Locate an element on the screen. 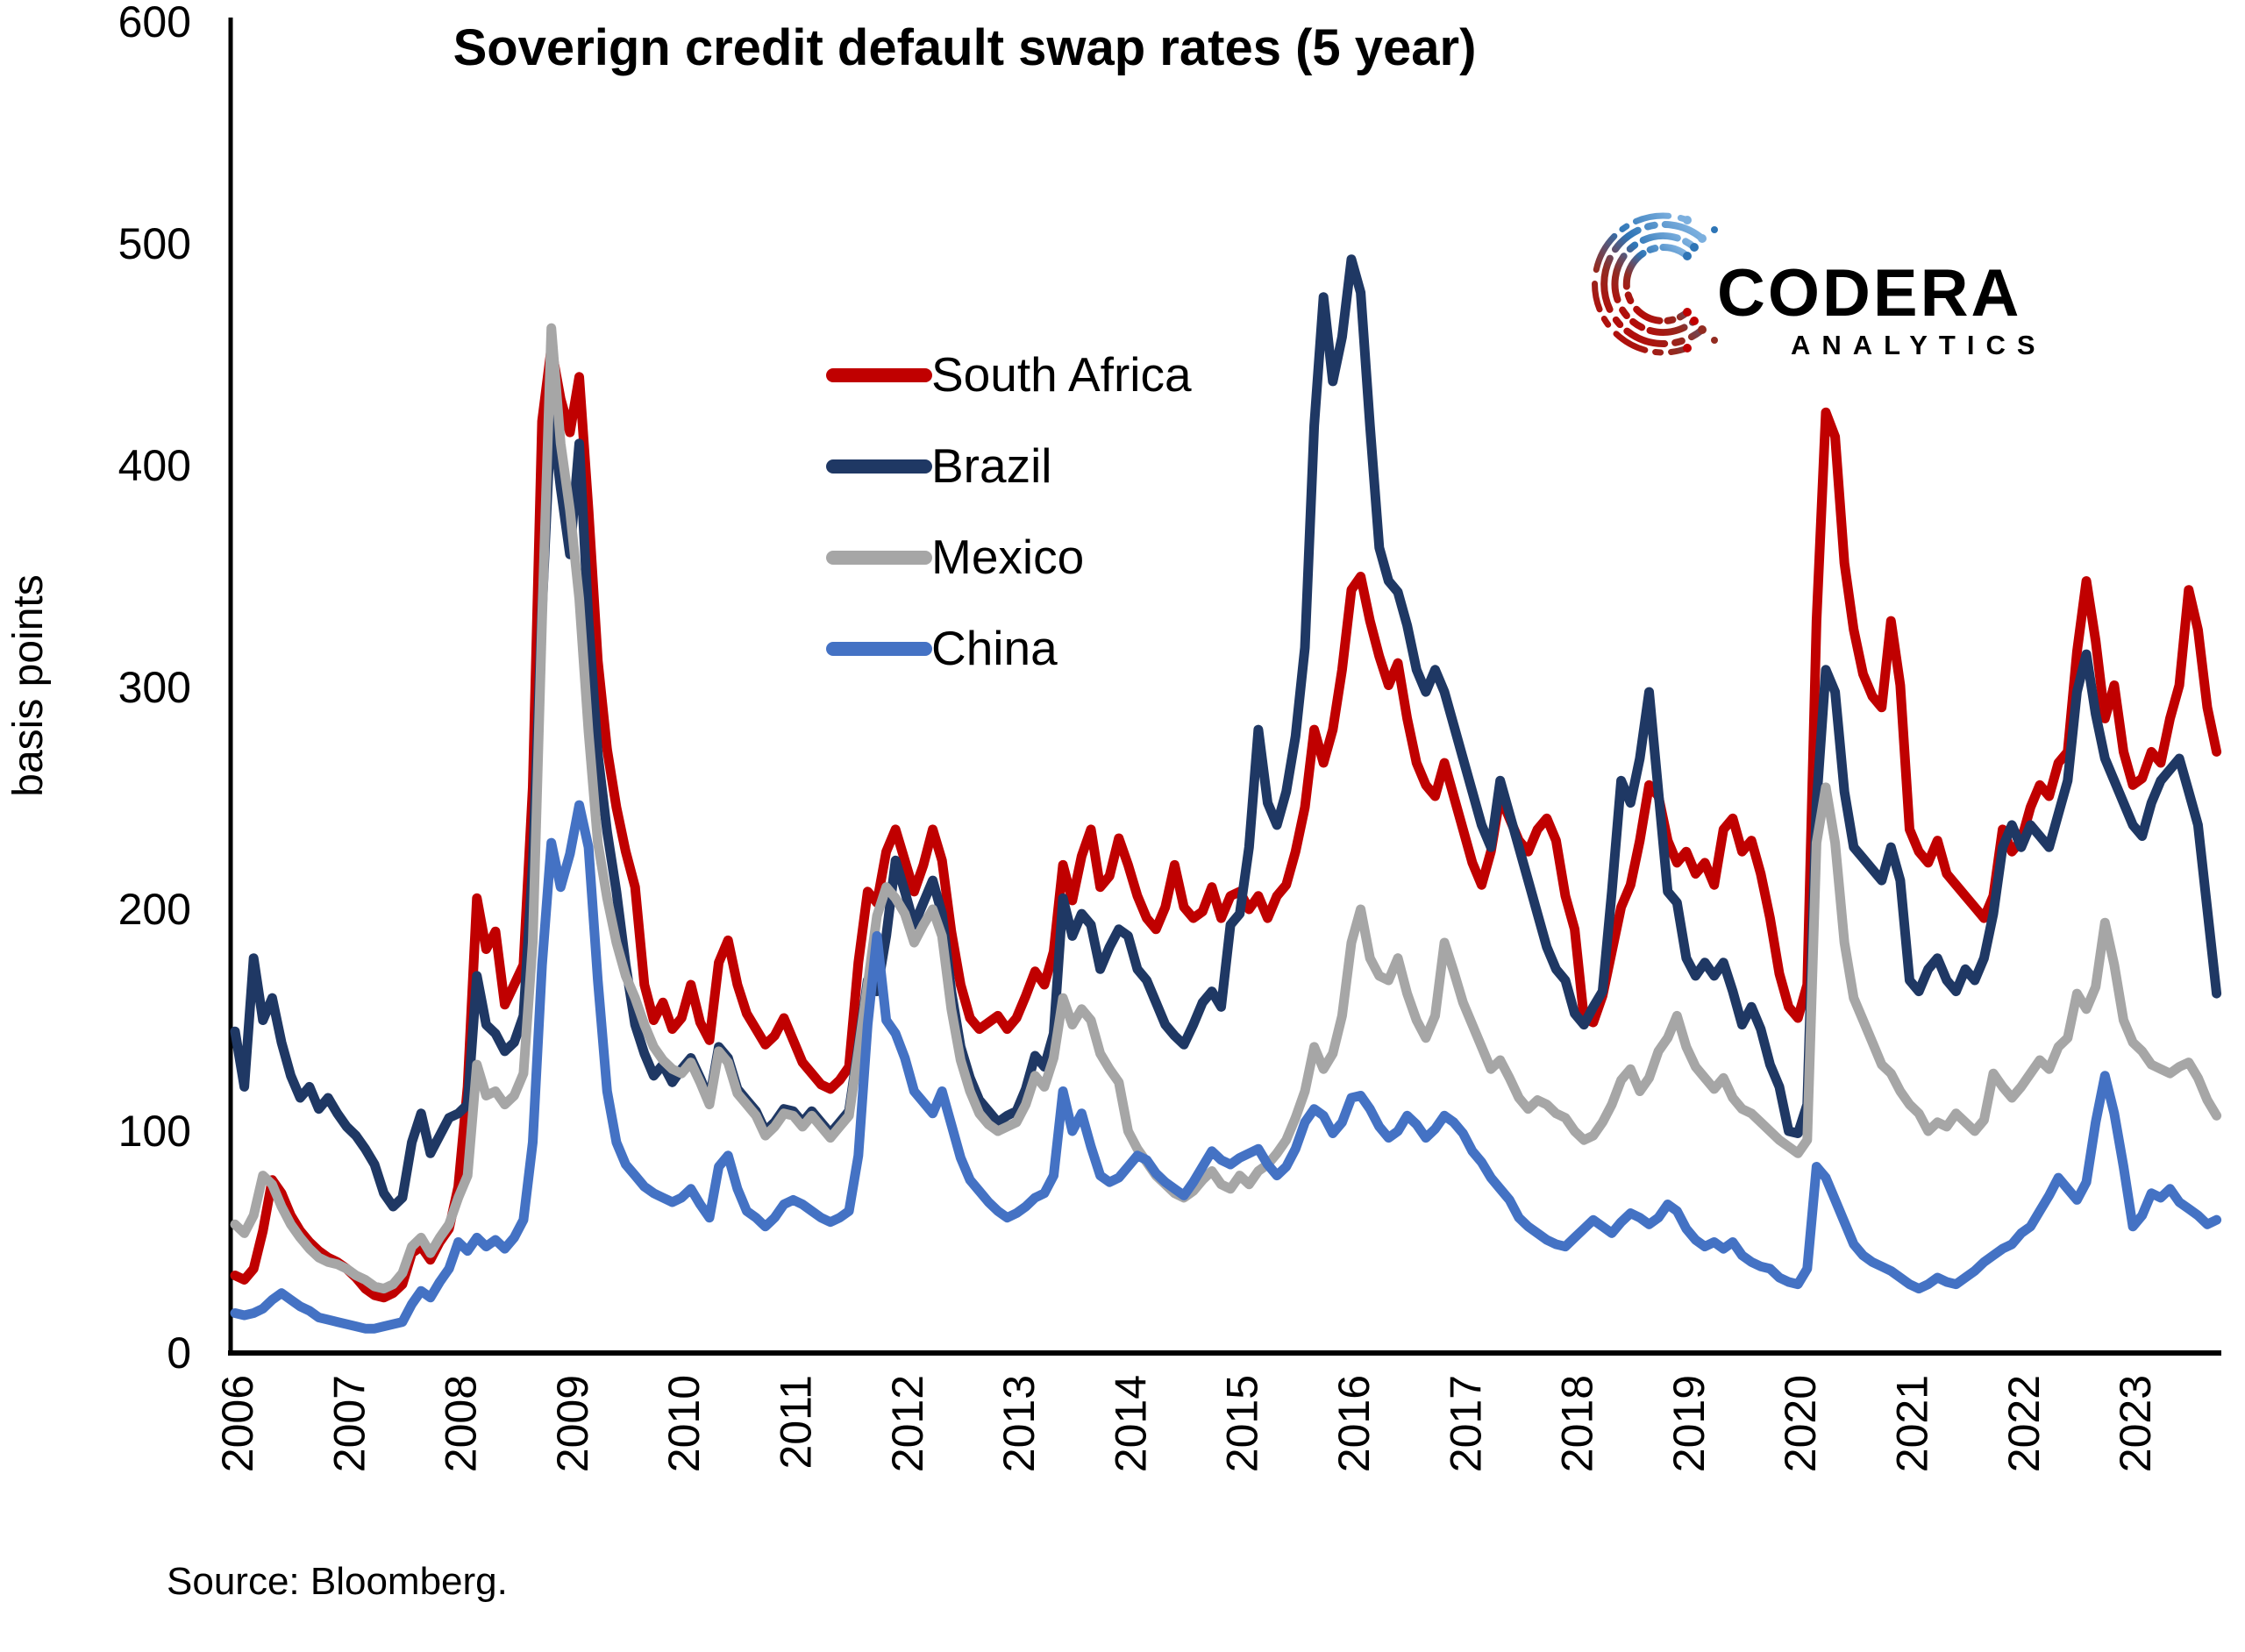  y-tick-label: 300 is located at coordinates (154, 687).